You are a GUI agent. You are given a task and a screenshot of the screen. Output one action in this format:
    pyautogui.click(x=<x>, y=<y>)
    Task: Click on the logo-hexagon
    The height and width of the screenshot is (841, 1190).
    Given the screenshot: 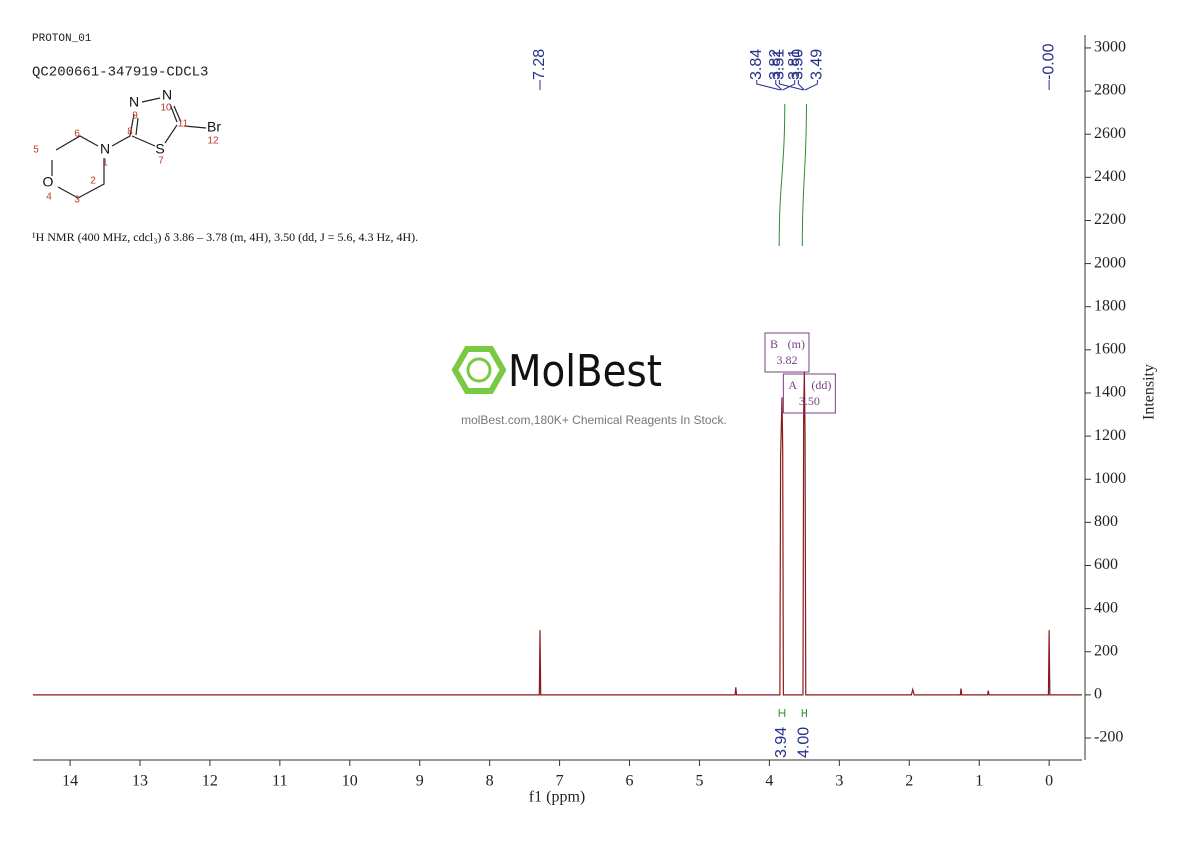 What is the action you would take?
    pyautogui.click(x=479, y=370)
    